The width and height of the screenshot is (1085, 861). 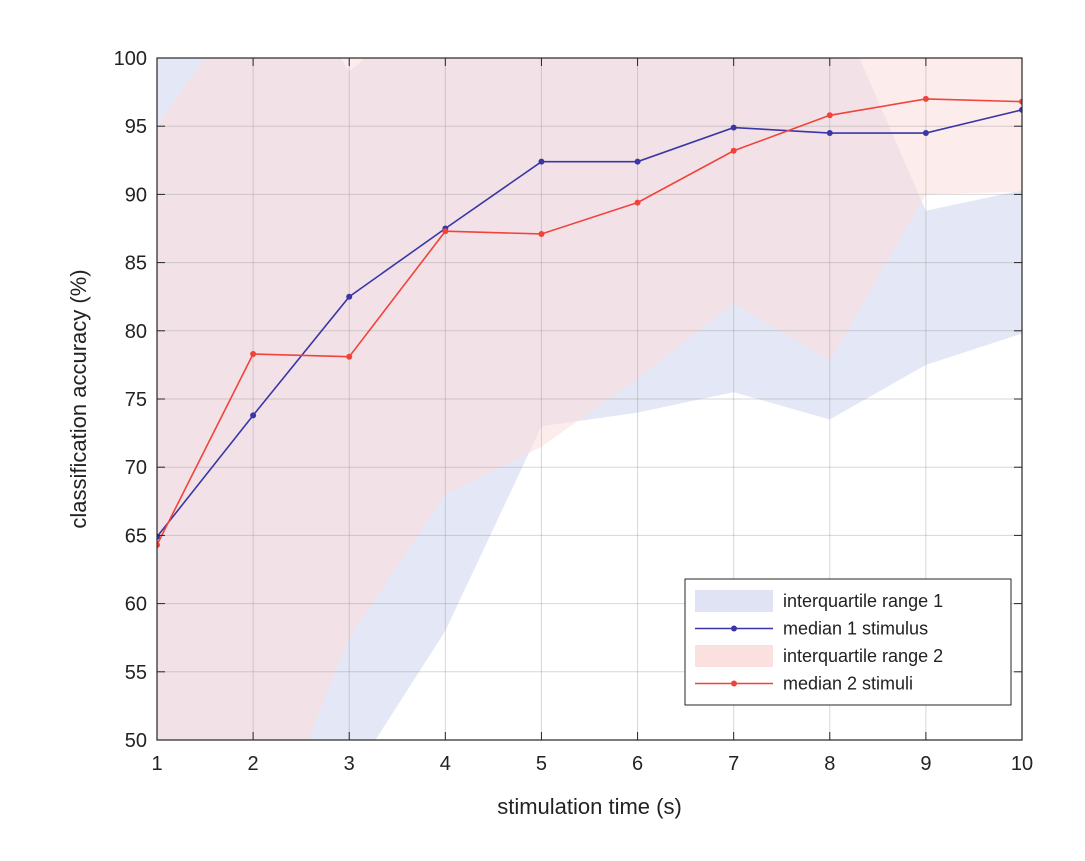 I want to click on x-tick-label: 2, so click(x=253, y=764).